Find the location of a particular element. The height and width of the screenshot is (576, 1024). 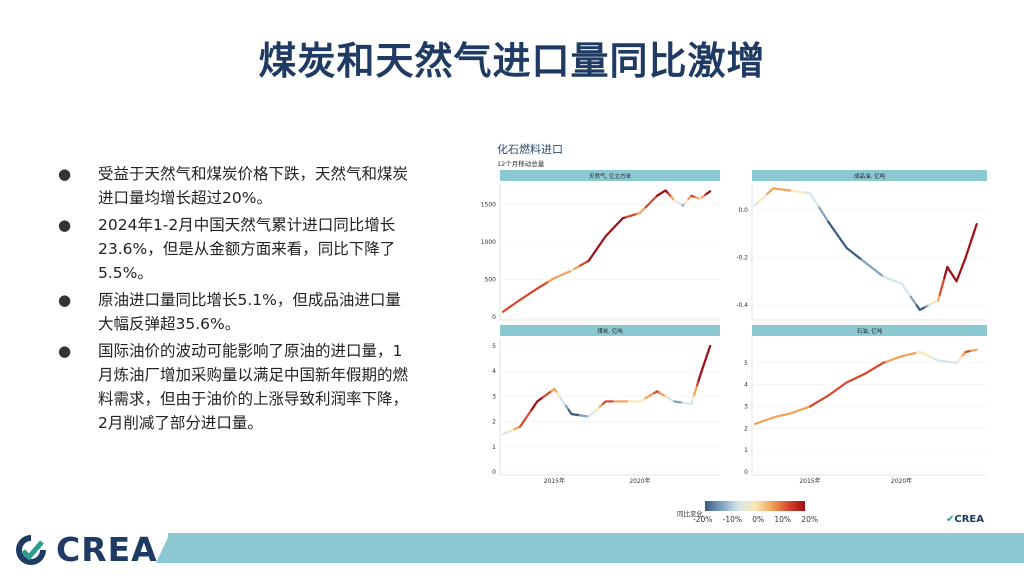

y-tick-label: -0.2 is located at coordinates (742, 257).